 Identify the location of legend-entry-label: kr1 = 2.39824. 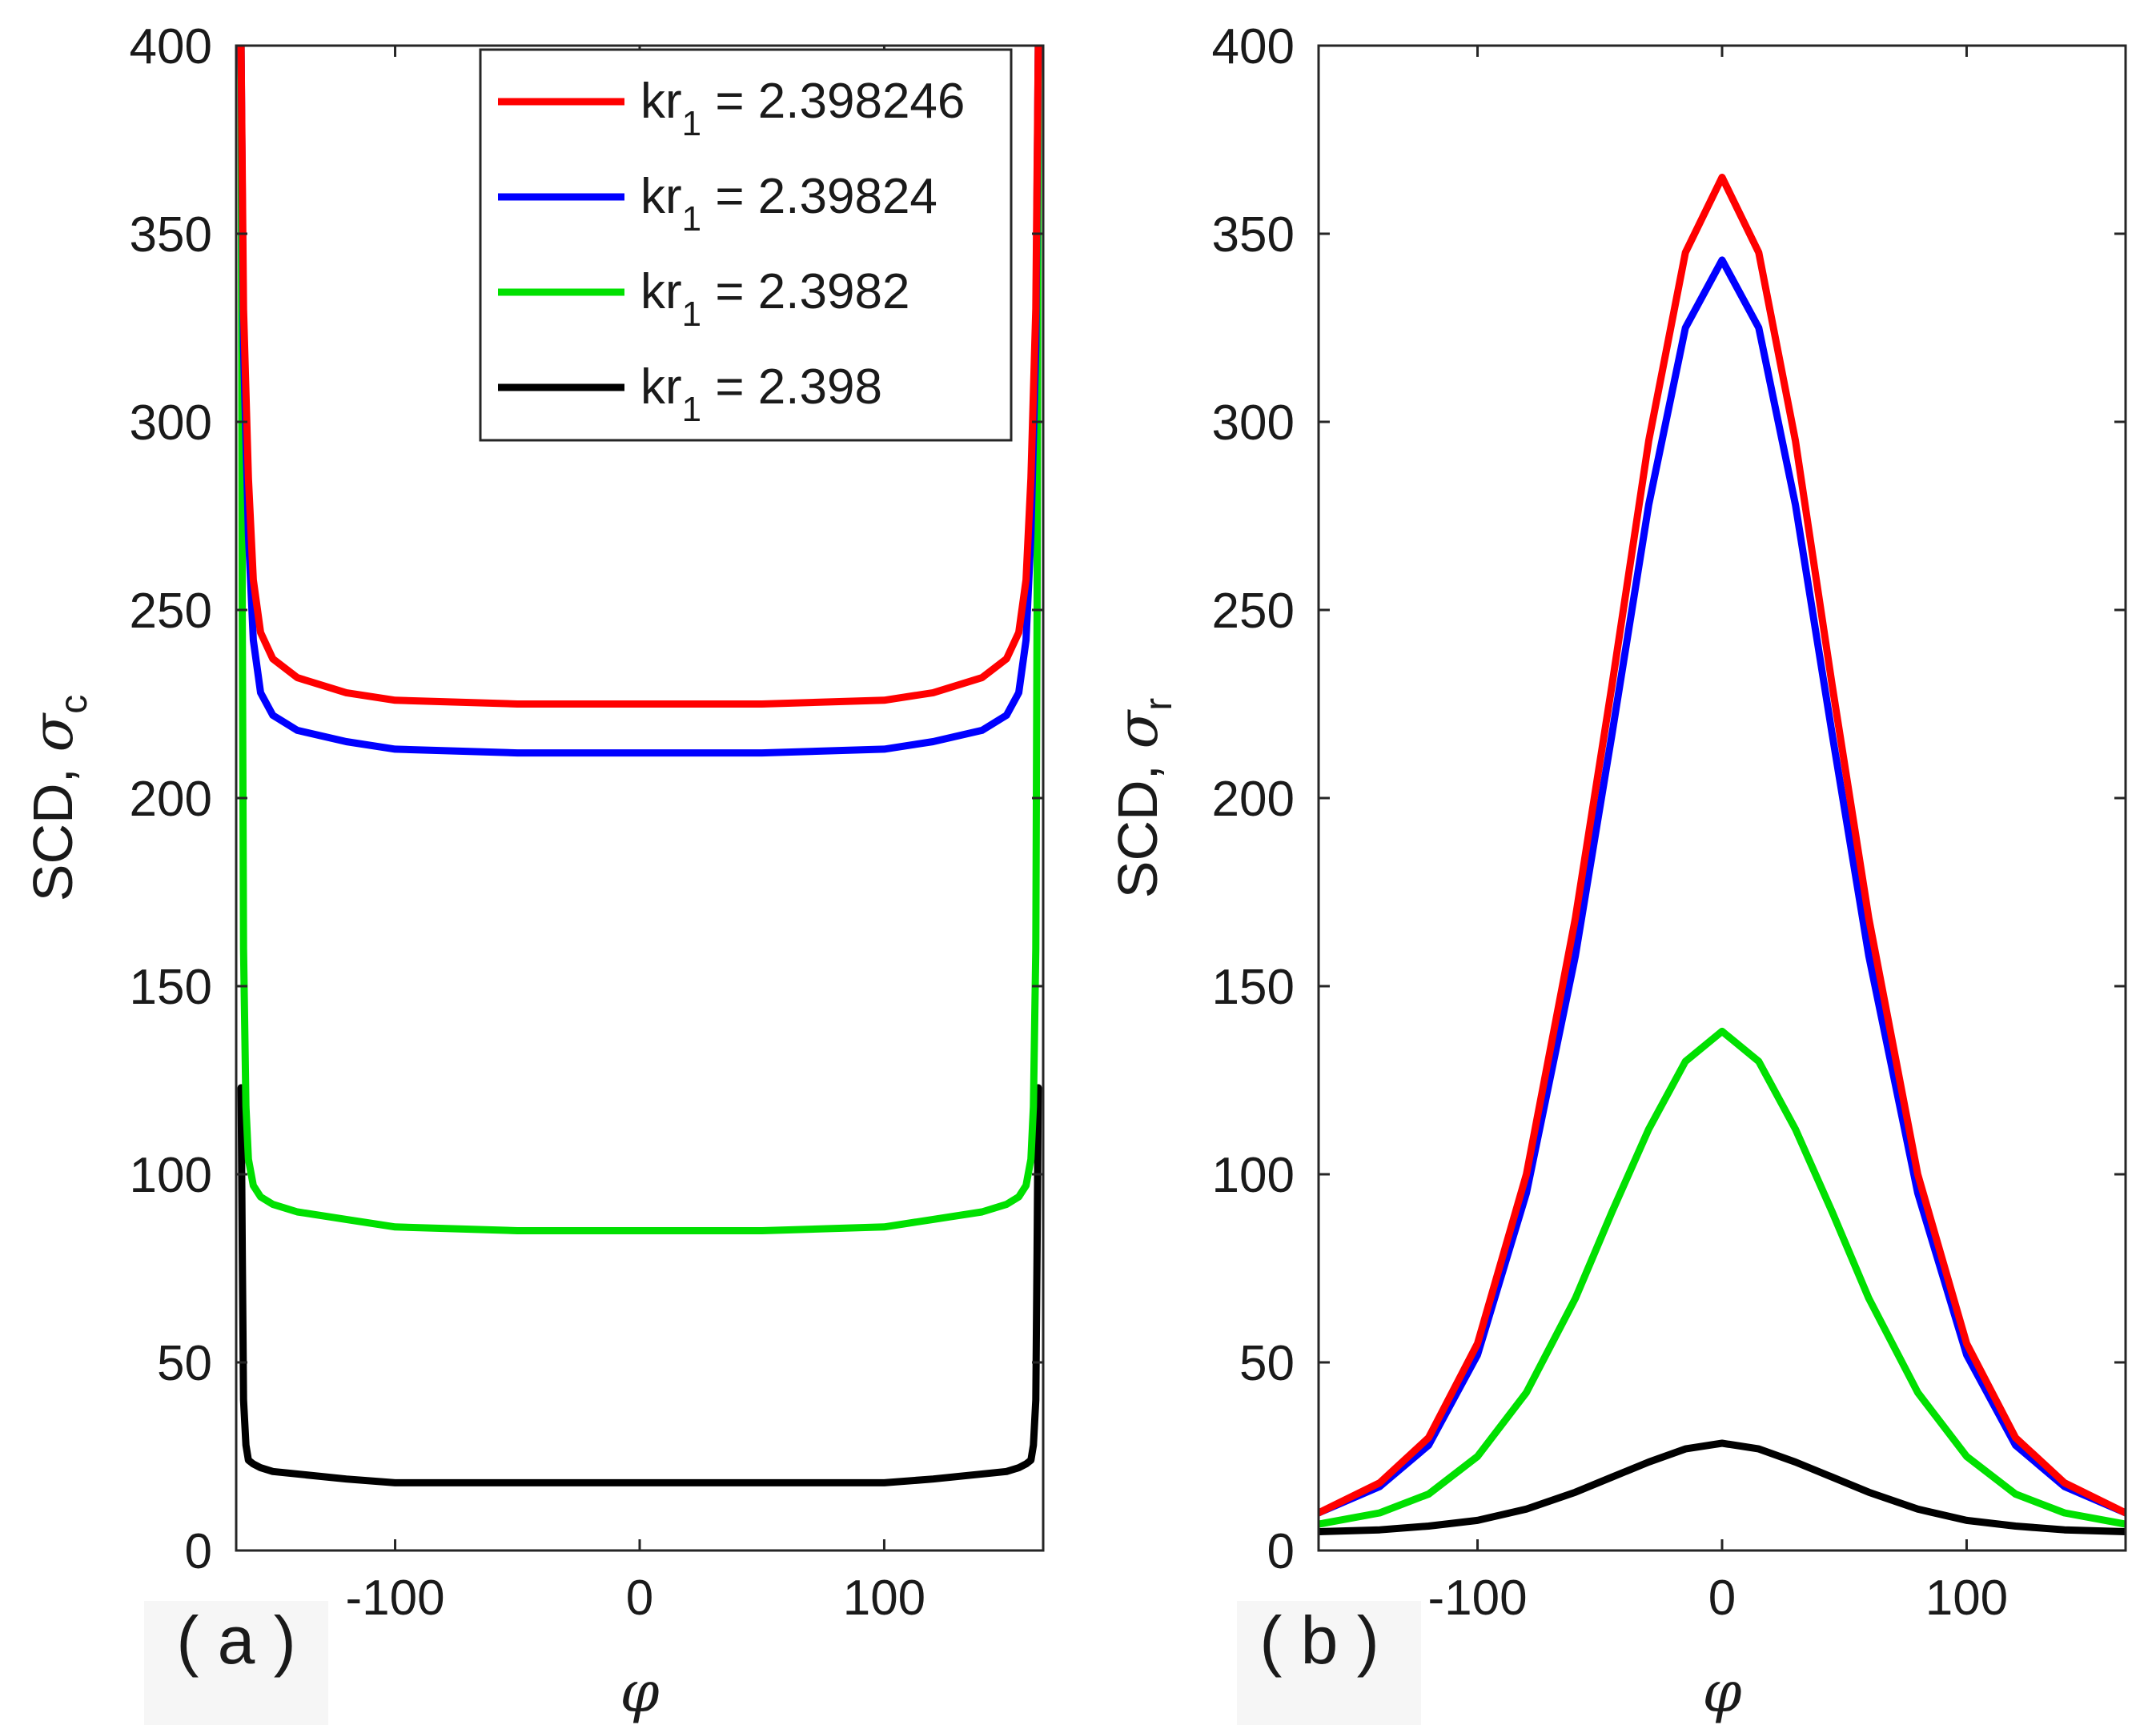
(788, 204).